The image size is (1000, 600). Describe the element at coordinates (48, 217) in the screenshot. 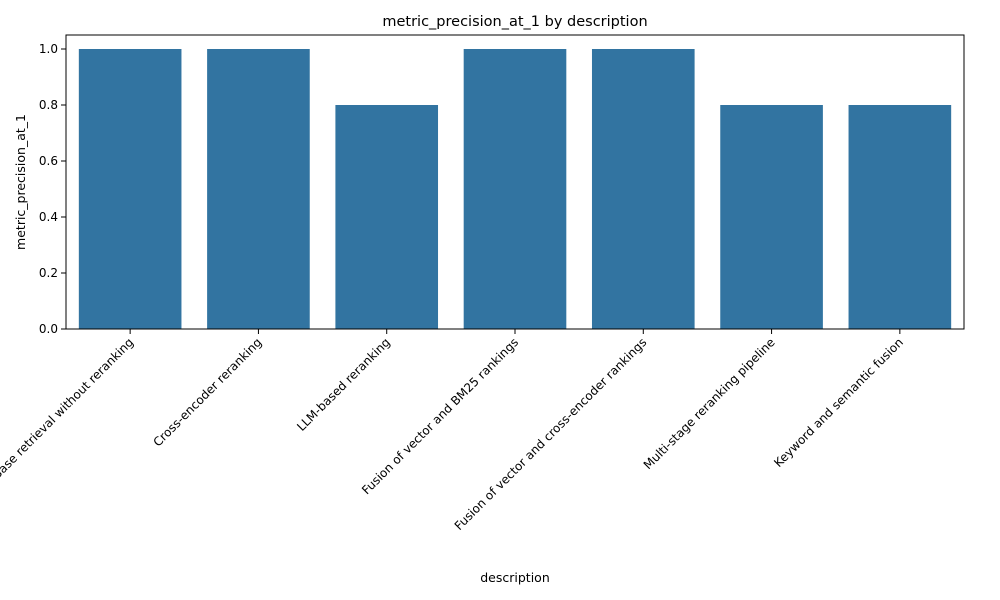

I see `y-tick-label: 0.4` at that location.